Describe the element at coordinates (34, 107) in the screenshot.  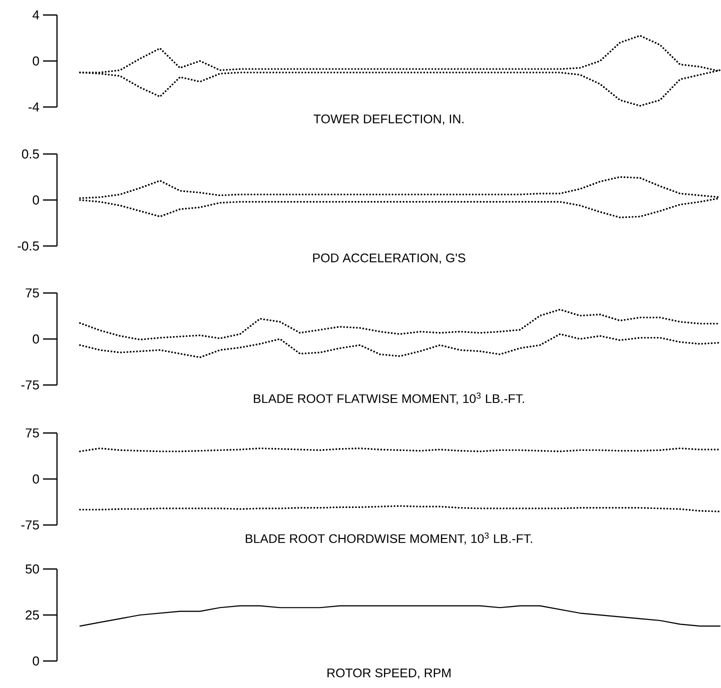
I see `y-tick-label: -4` at that location.